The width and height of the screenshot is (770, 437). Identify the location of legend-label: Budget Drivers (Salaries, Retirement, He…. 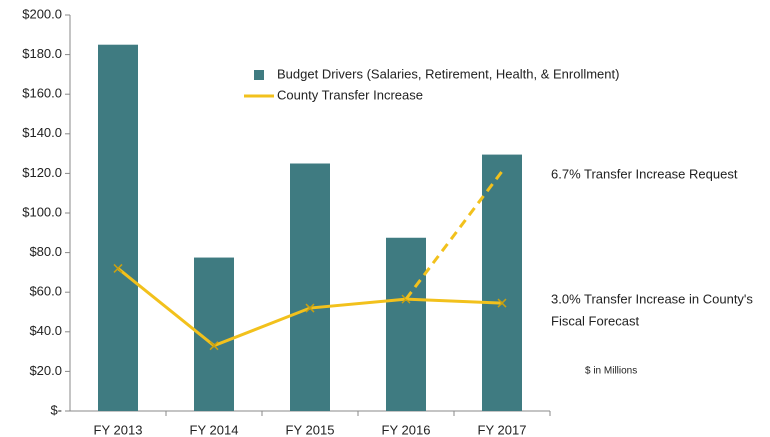
(448, 73).